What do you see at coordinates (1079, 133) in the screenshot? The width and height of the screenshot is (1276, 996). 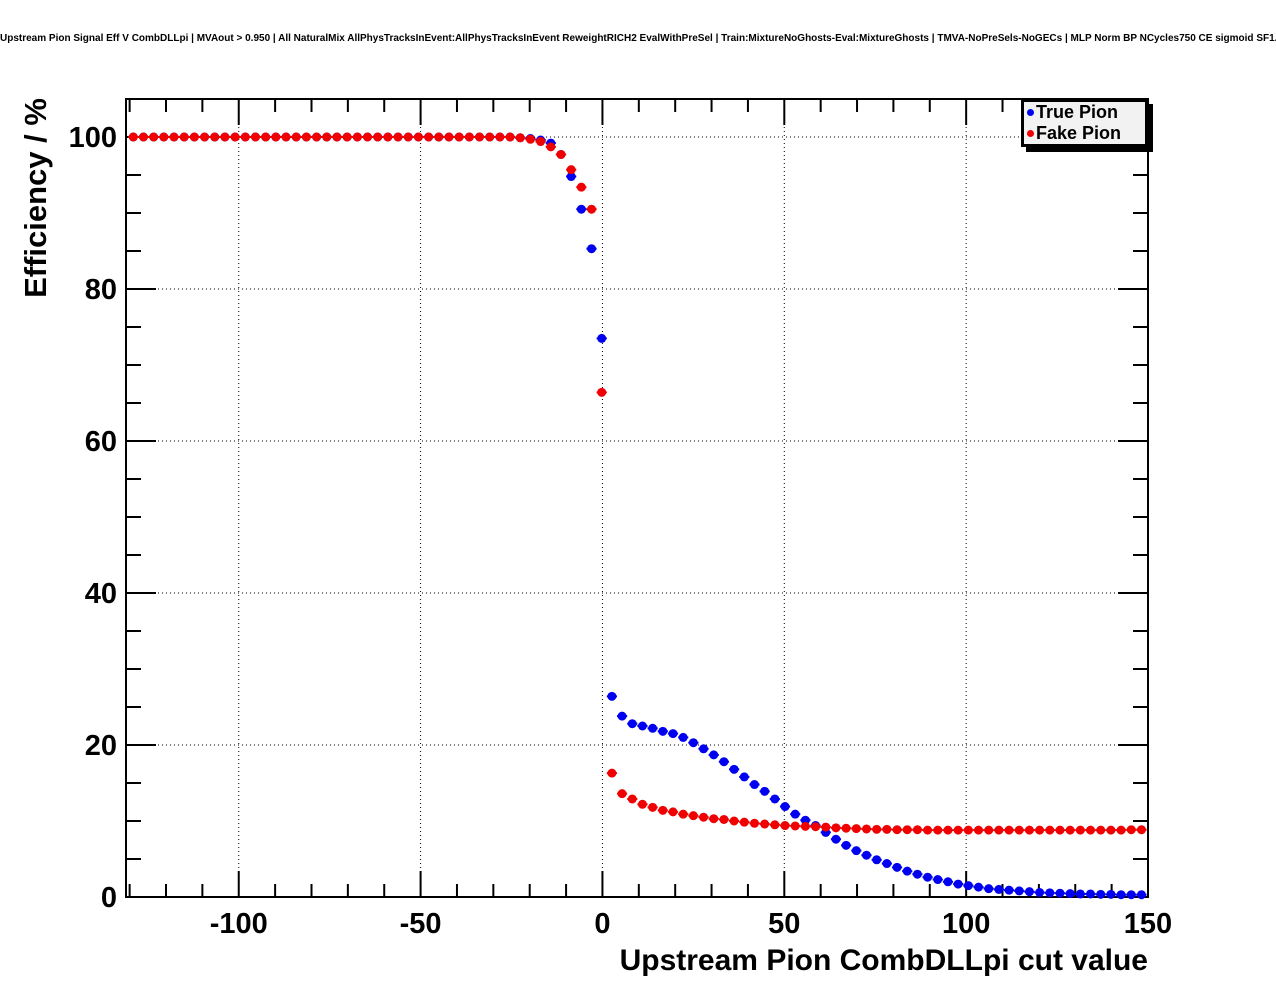 I see `legend-label: Fake Pion` at bounding box center [1079, 133].